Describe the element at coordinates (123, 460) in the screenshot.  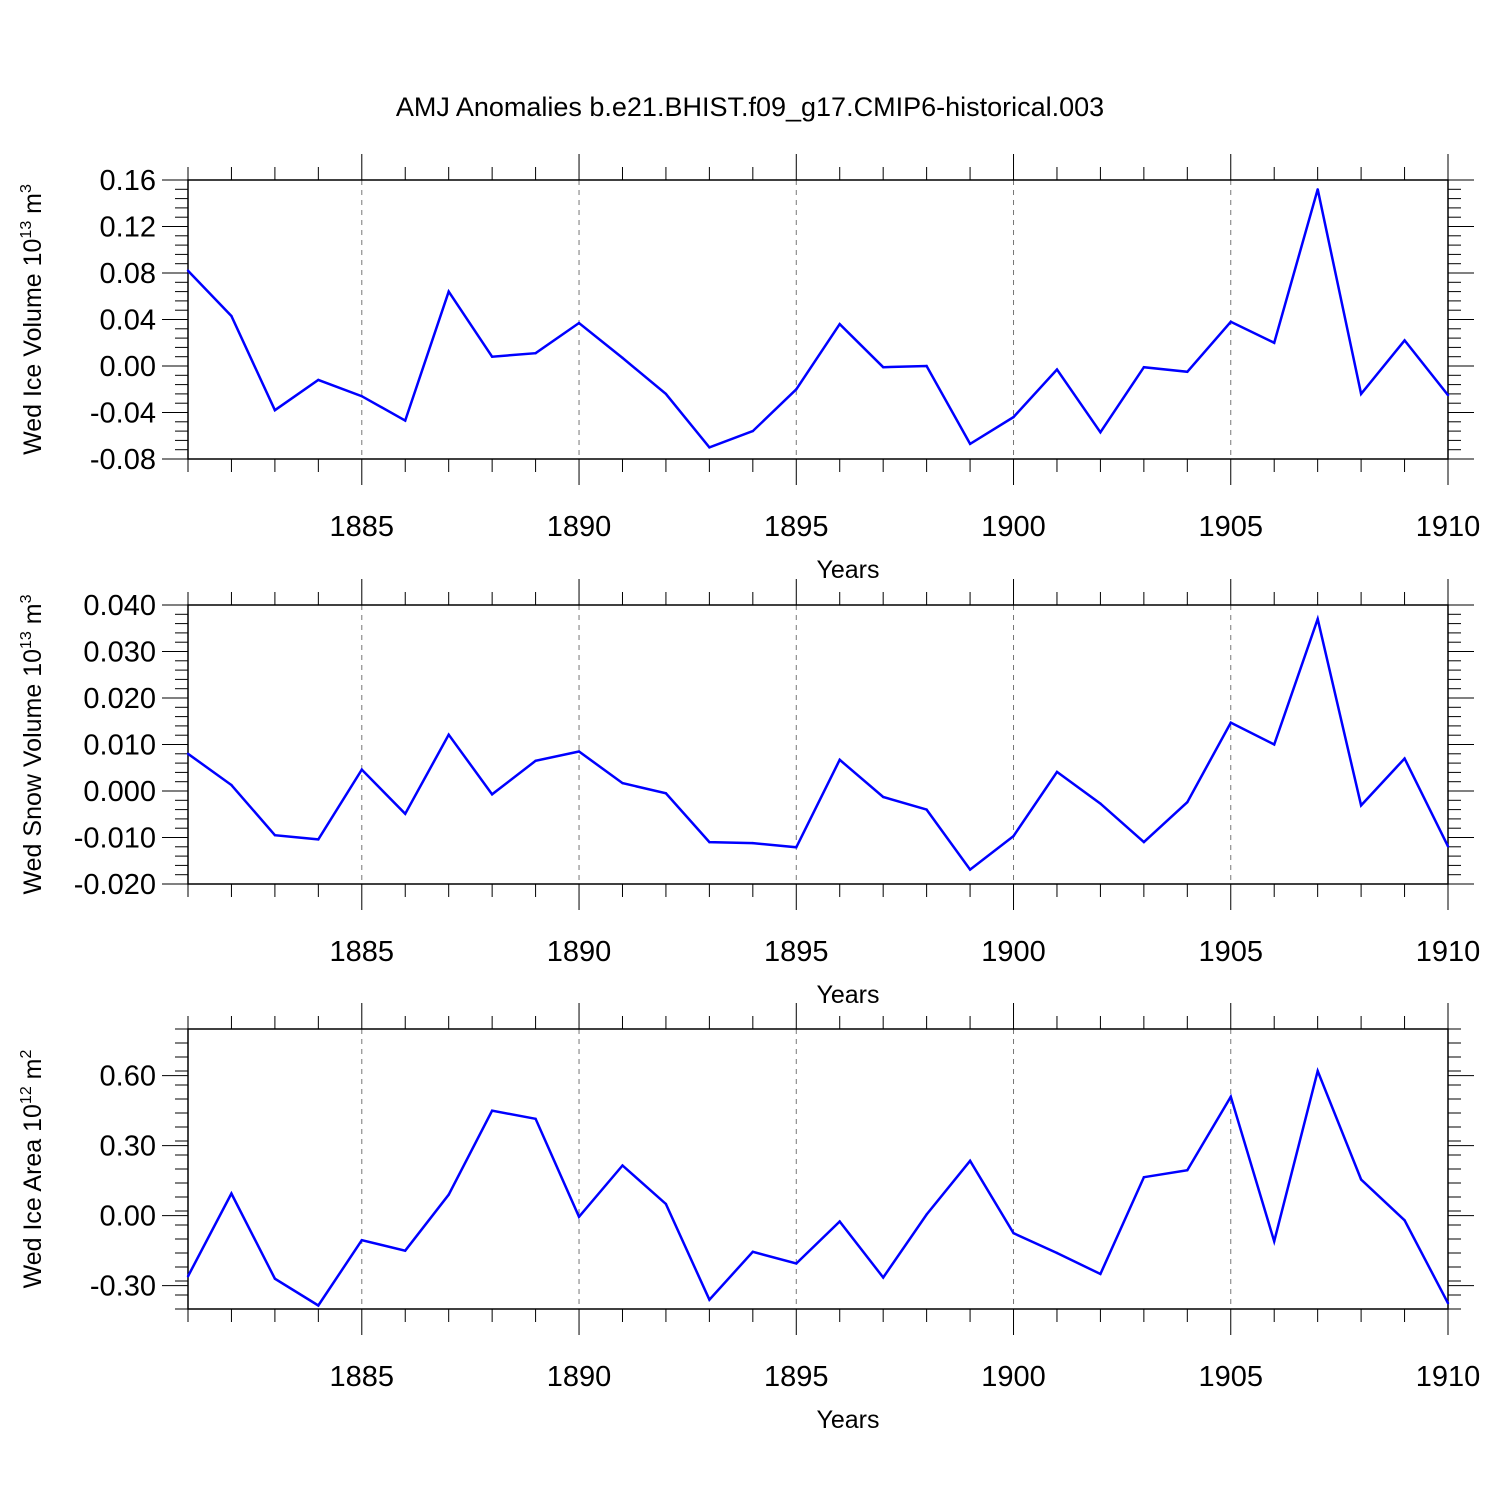
I see `y-tick-label: -0.08` at that location.